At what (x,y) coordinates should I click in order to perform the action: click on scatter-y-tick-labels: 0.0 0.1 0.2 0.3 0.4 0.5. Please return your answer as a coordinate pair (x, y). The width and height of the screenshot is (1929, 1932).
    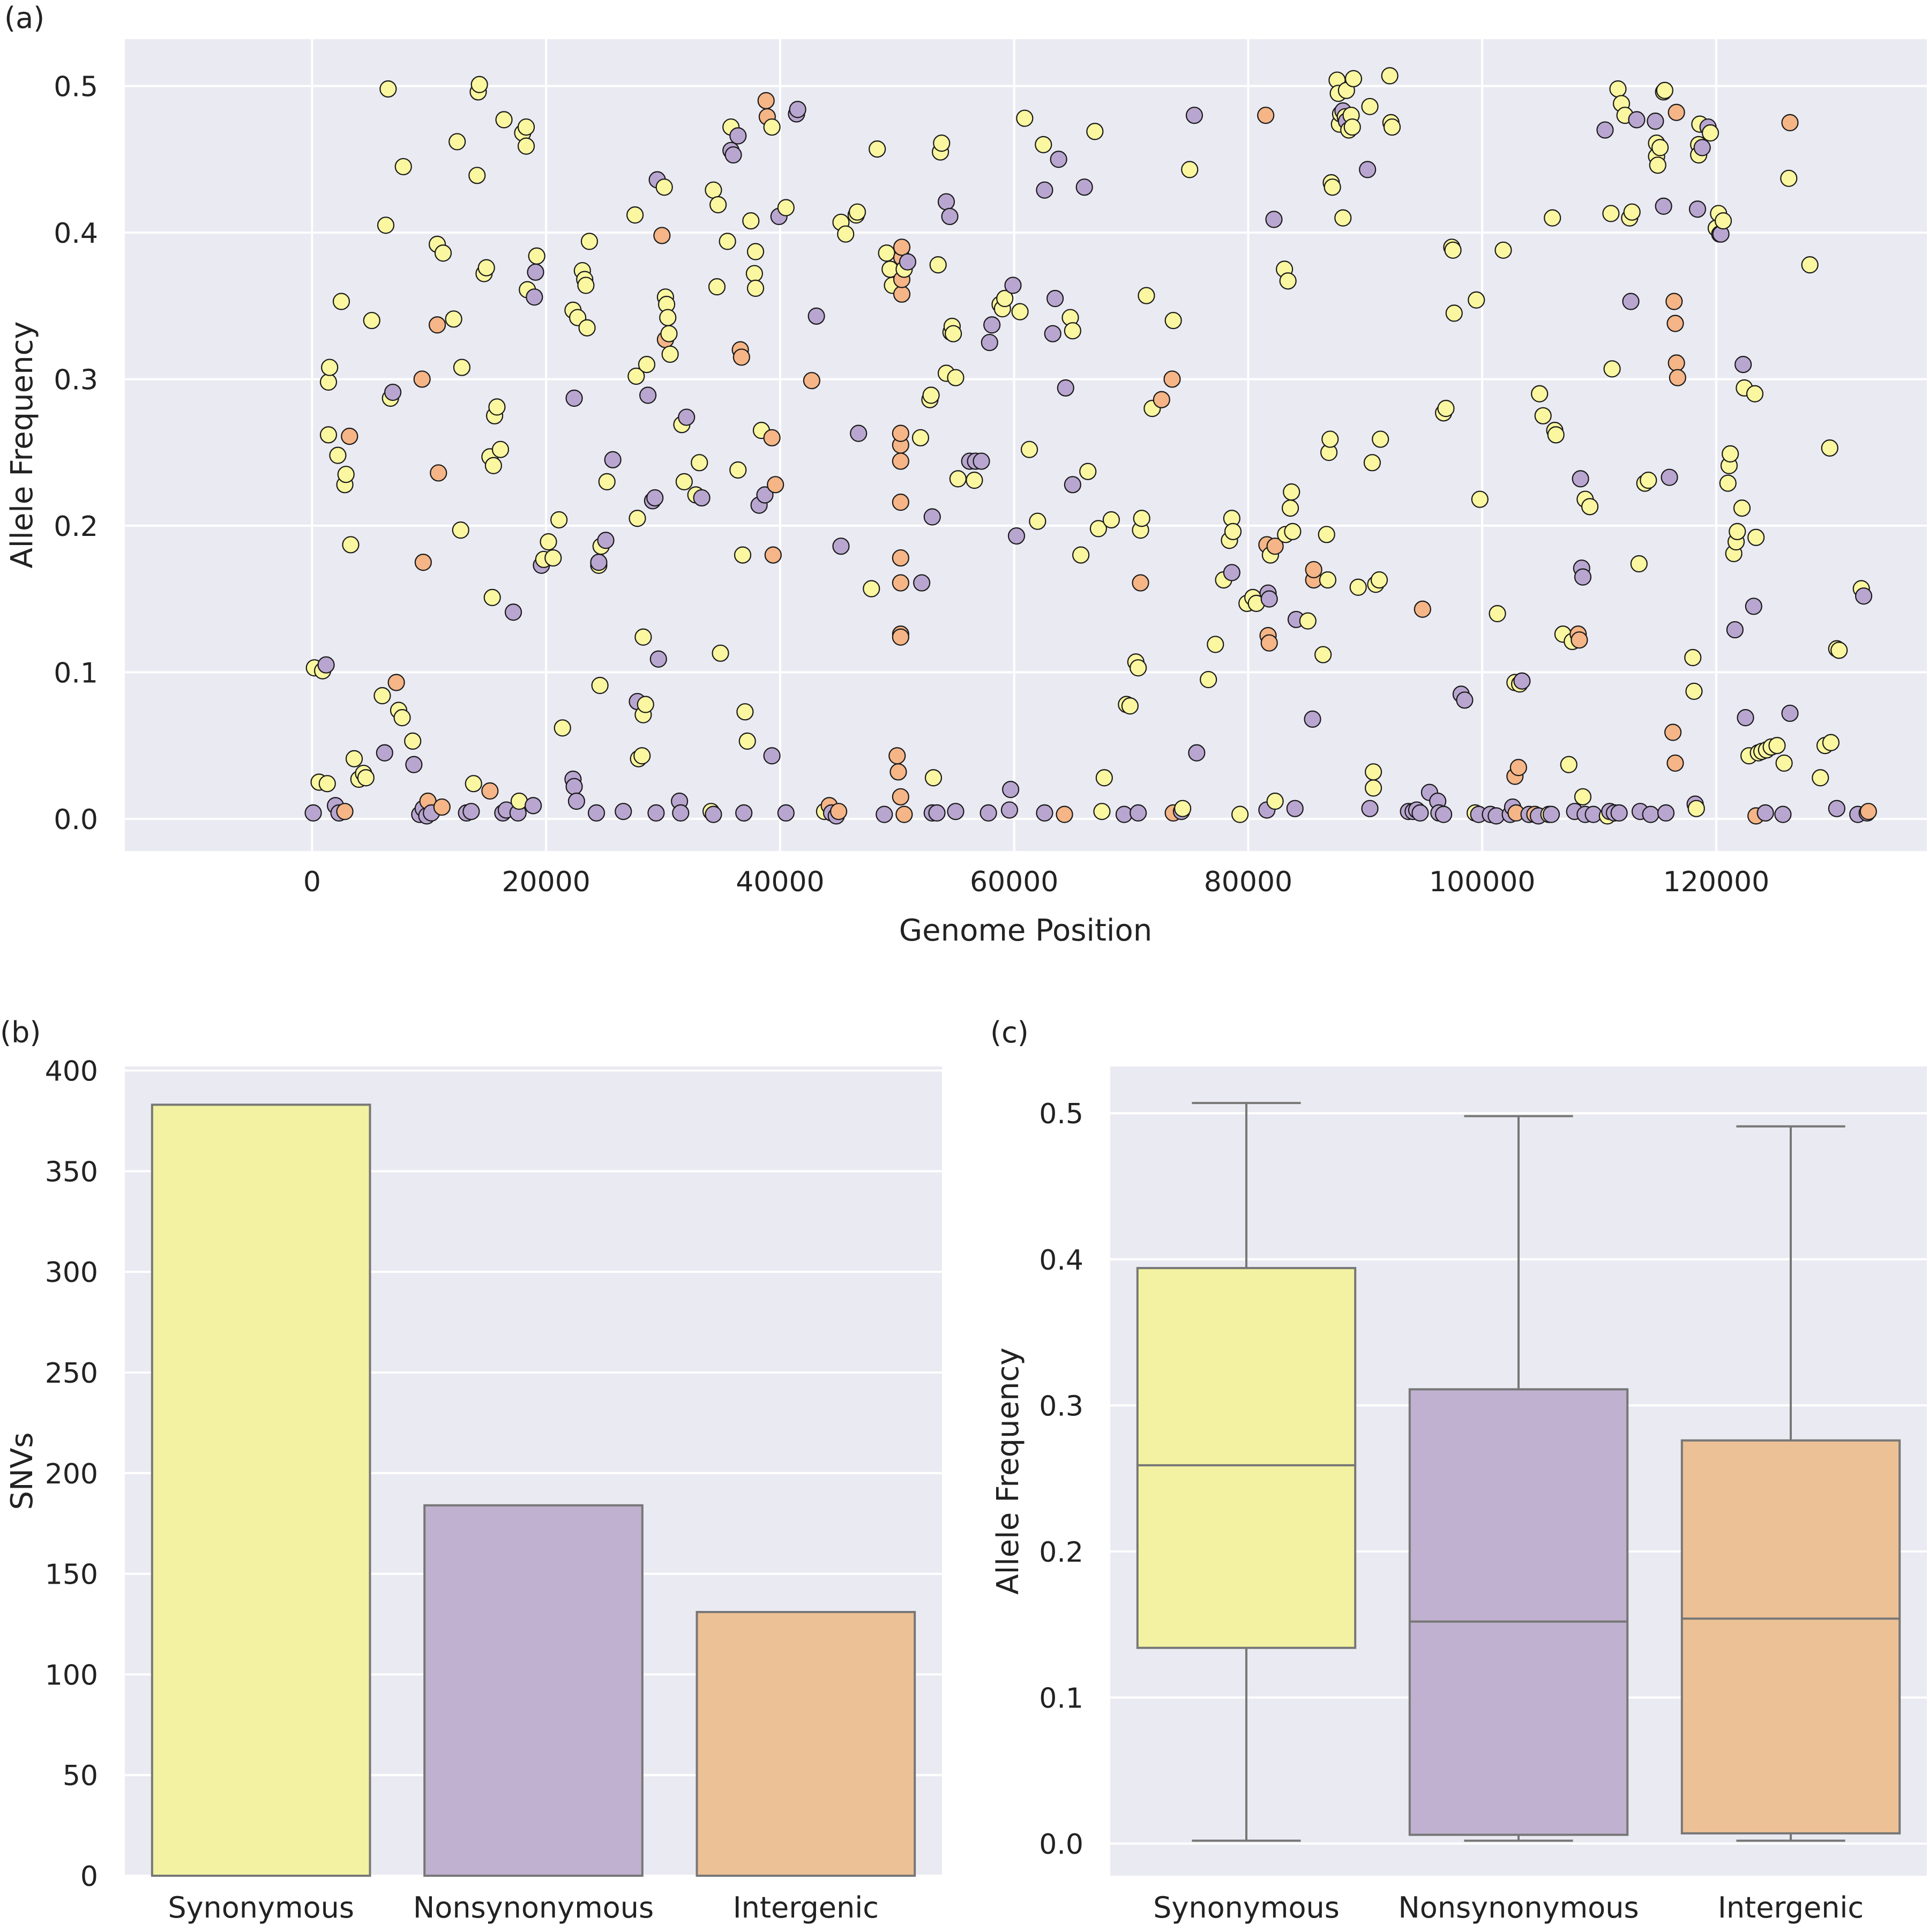
    Looking at the image, I should click on (76, 453).